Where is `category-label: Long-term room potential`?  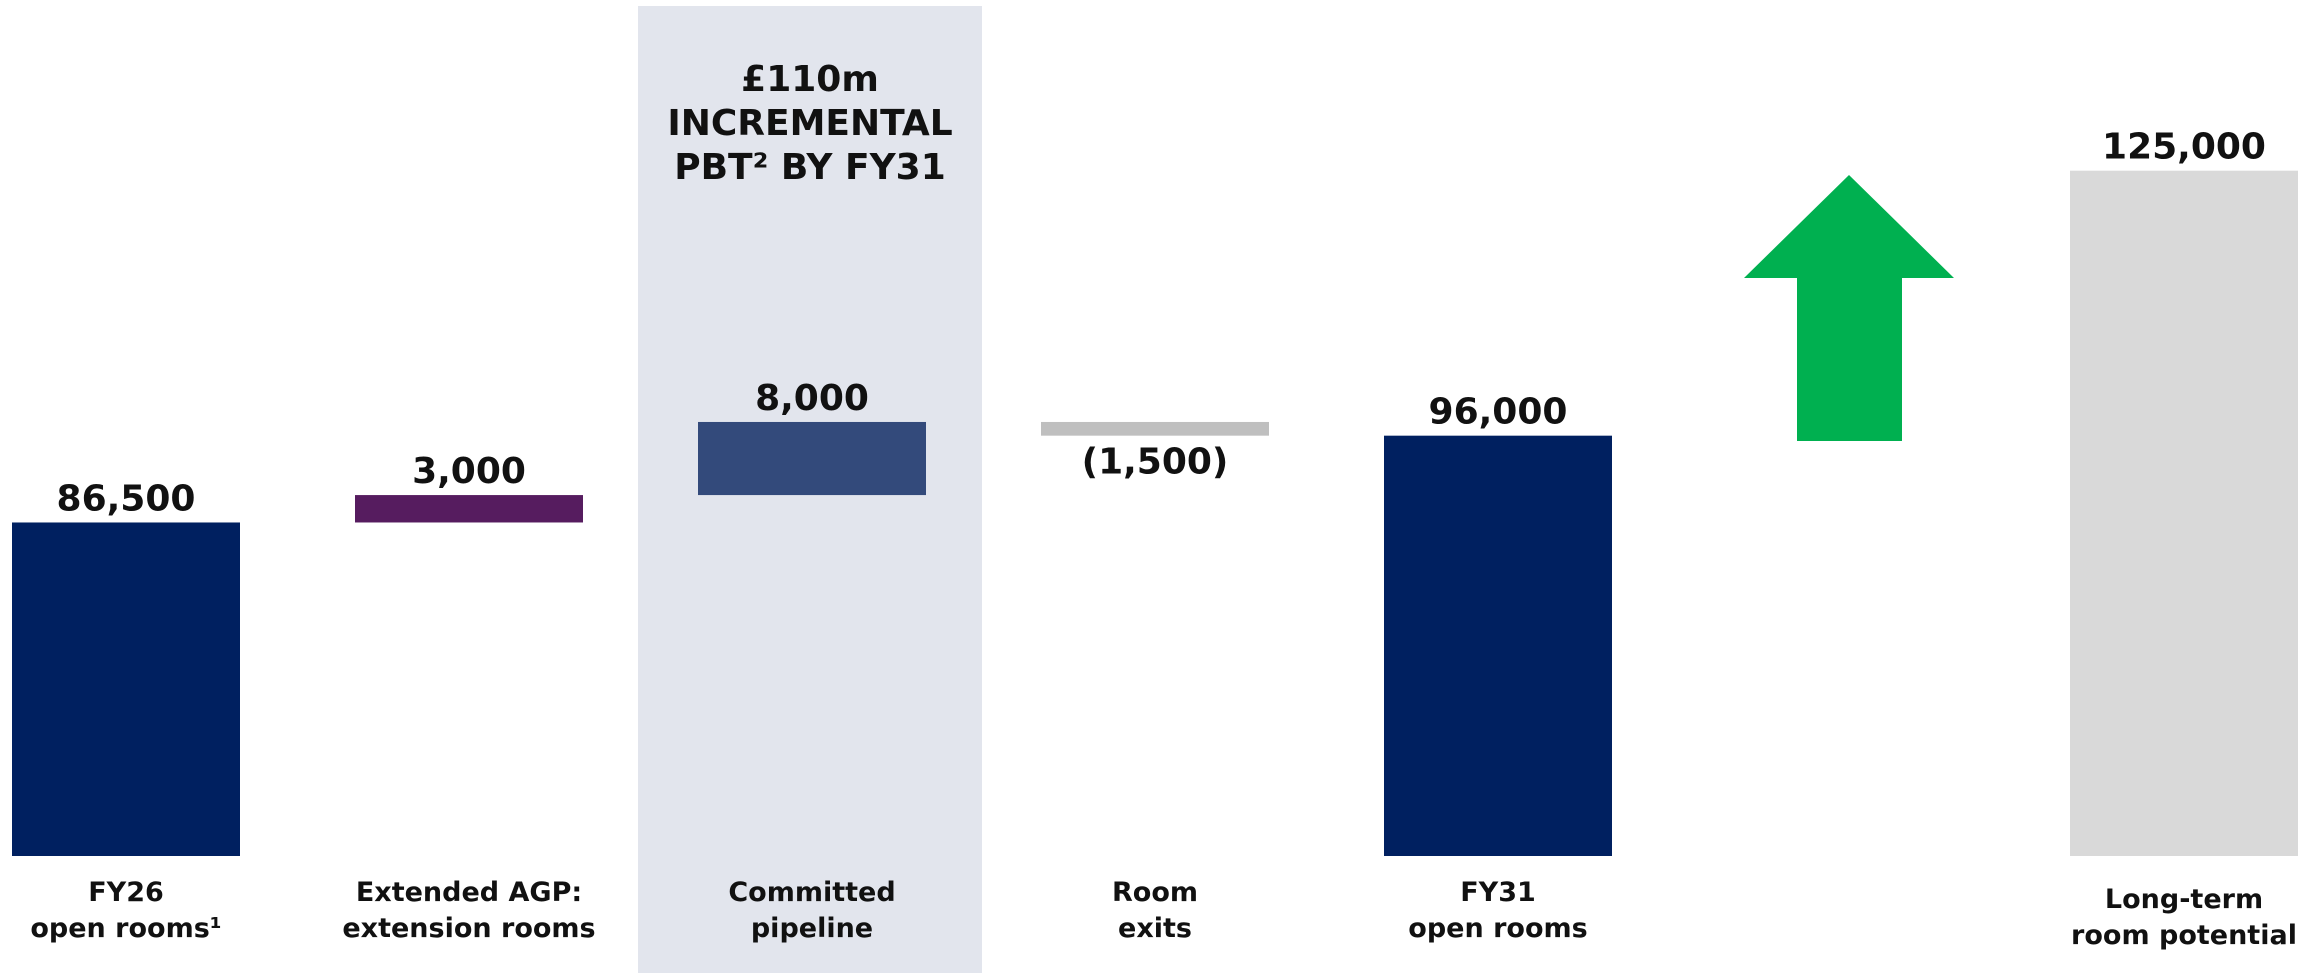
category-label: Long-term room potential is located at coordinates (2184, 917).